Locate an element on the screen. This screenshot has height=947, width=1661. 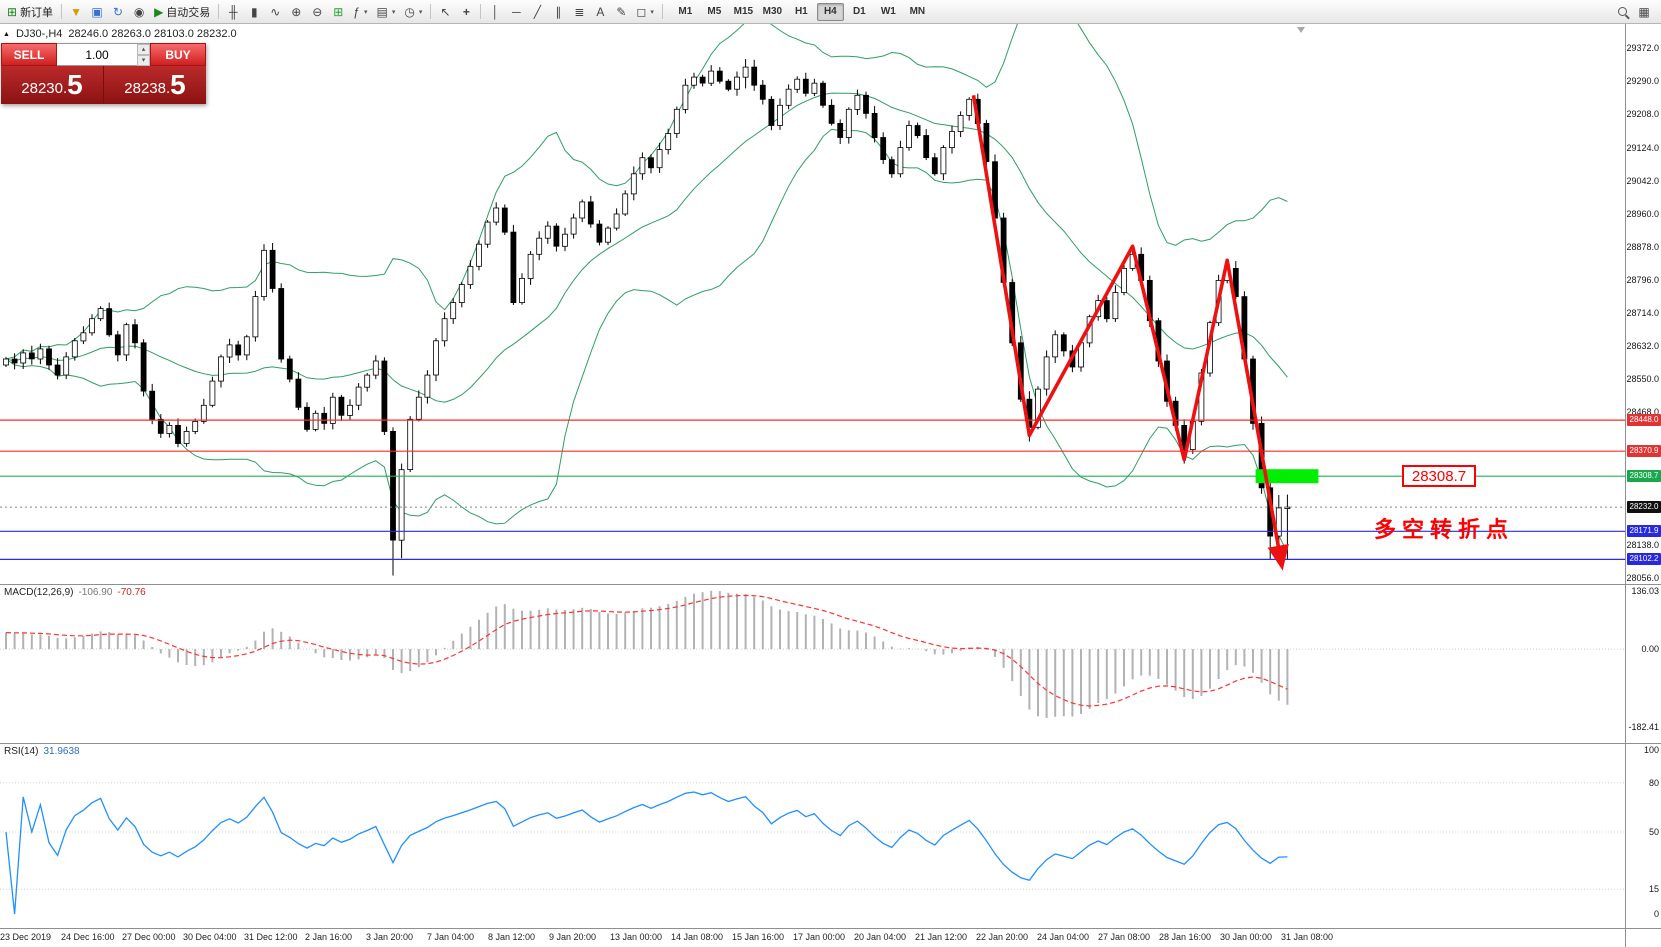
symbol-ohlc: 28246.0 28263.0 28103.0 28232.0 is located at coordinates (152, 34).